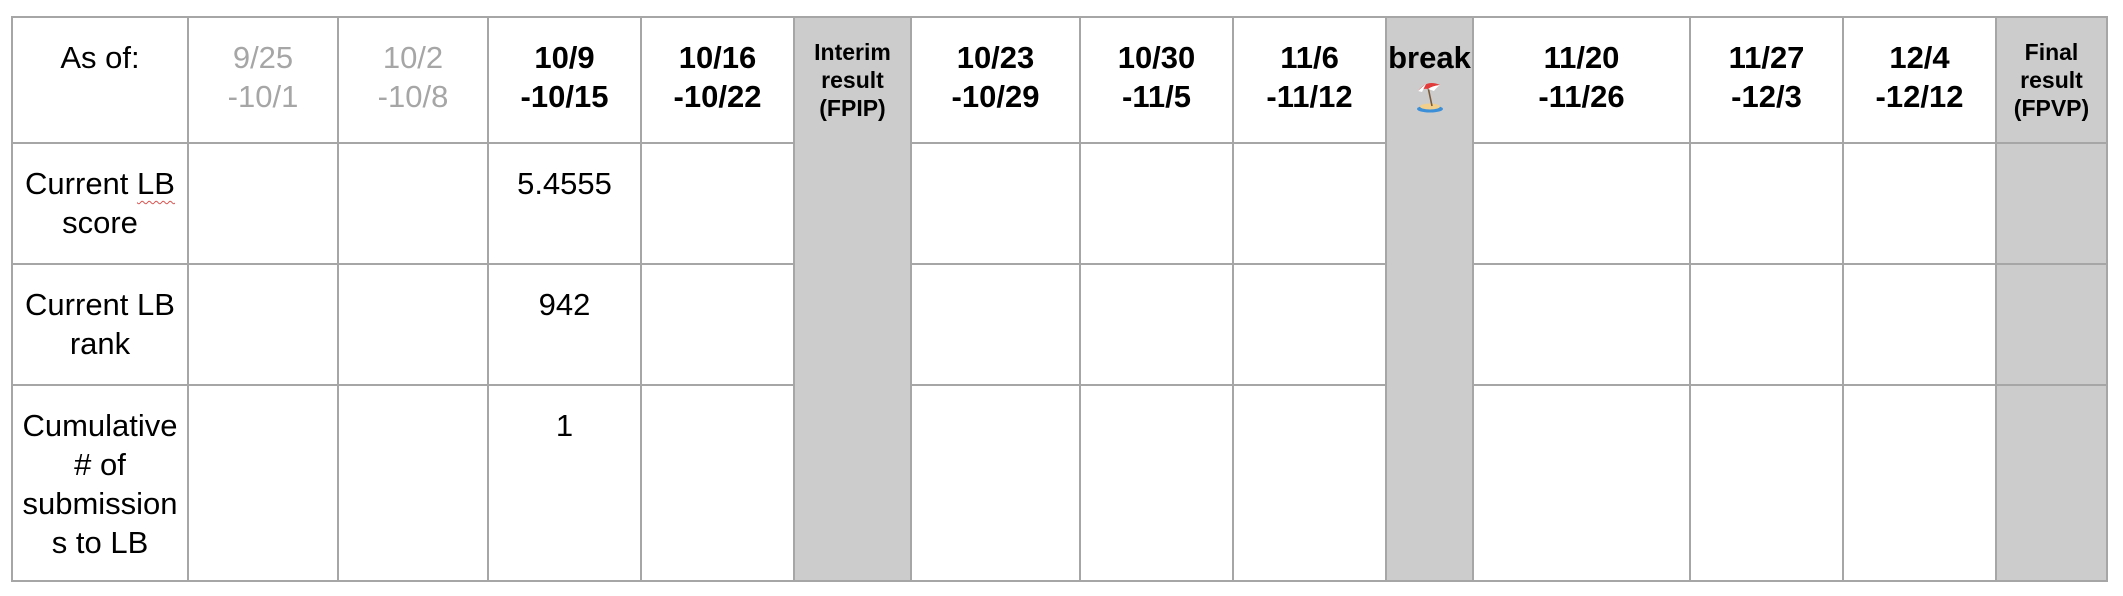  Describe the element at coordinates (2051, 324) in the screenshot. I see `cell-rank-final` at that location.